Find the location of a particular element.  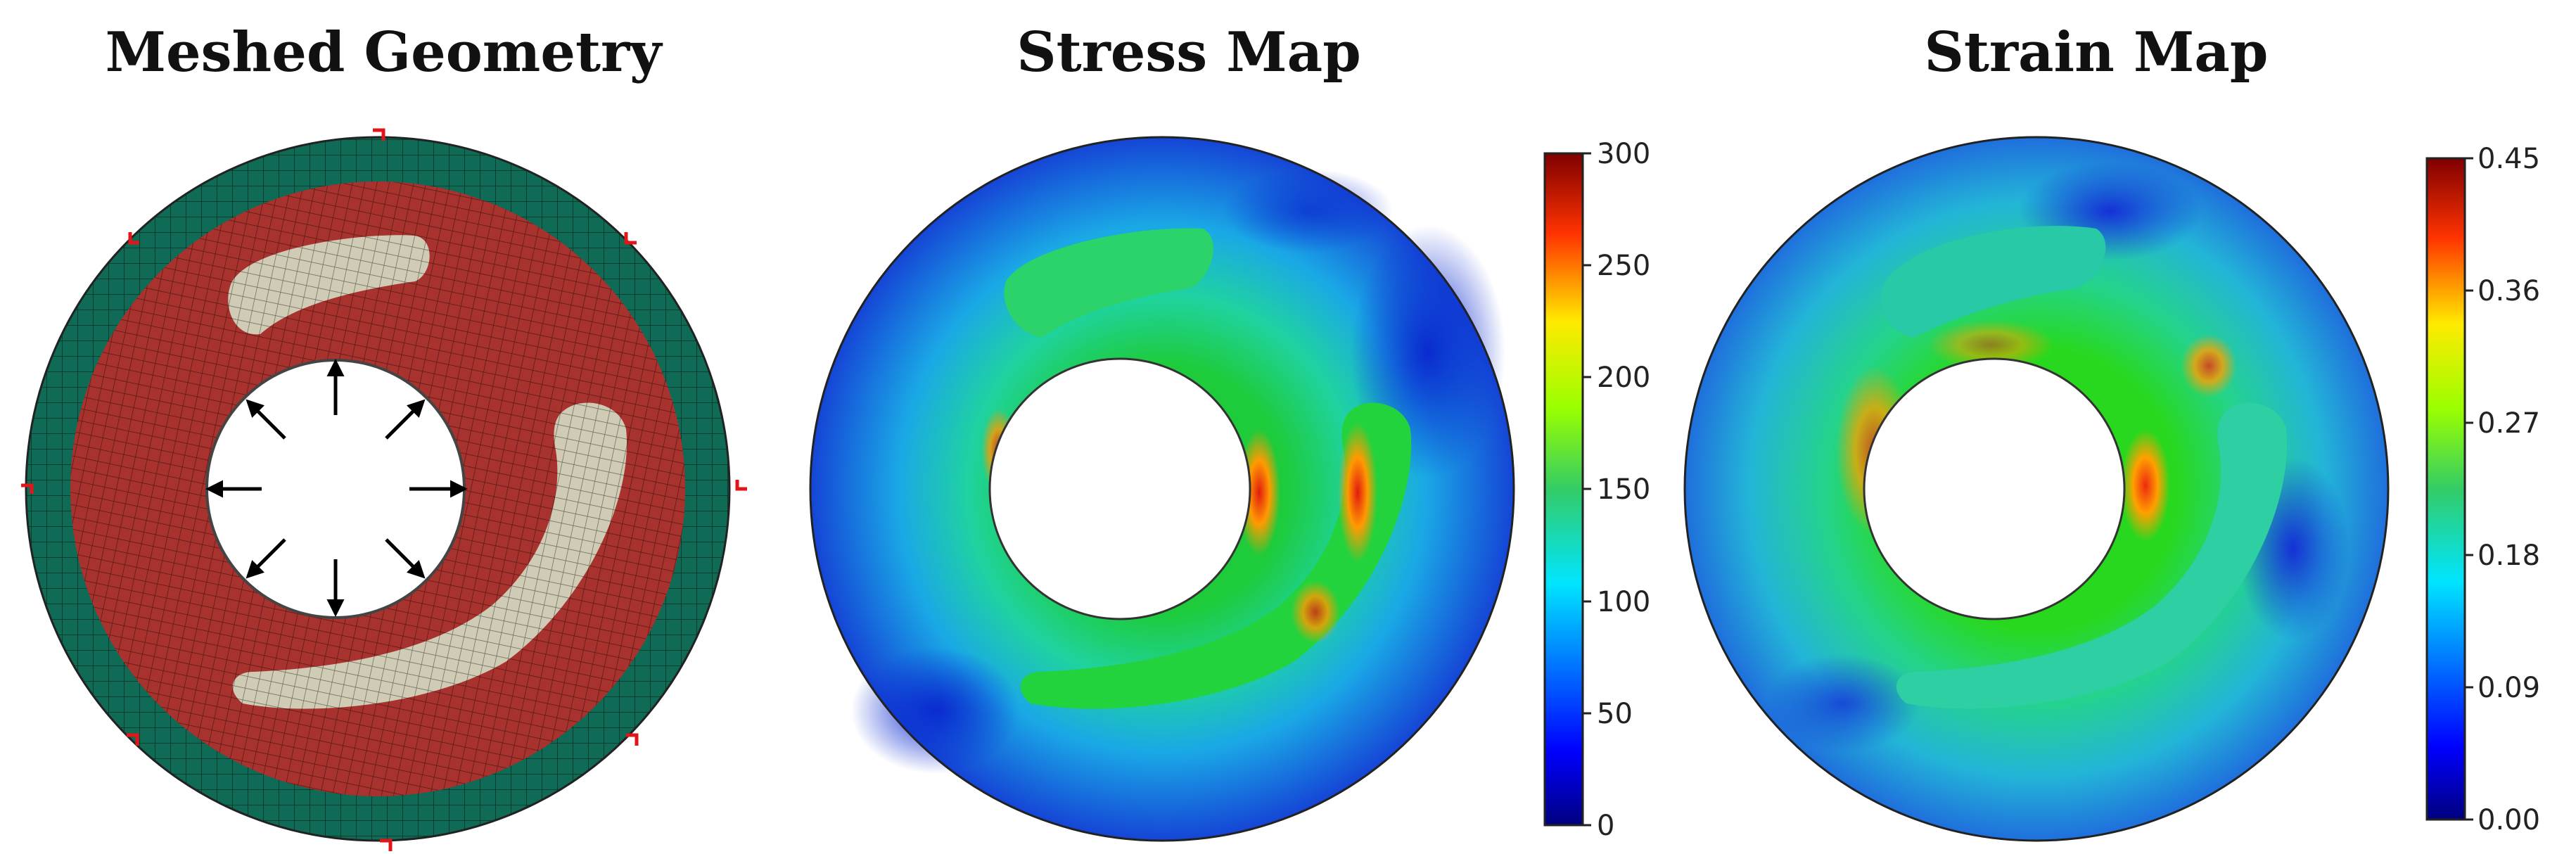

strain-tick-0.36: 0.36 is located at coordinates (2509, 291).